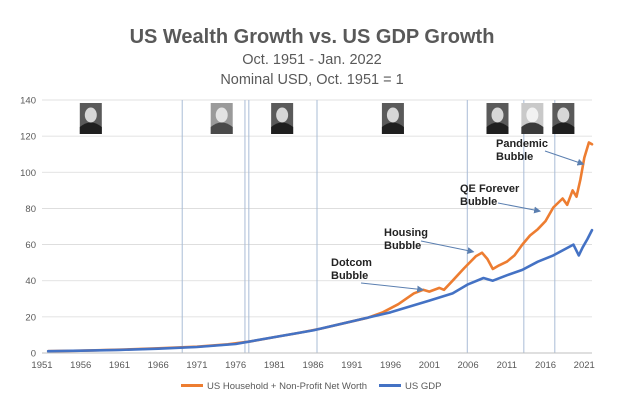 Image resolution: width=624 pixels, height=415 pixels. Describe the element at coordinates (378, 275) in the screenshot. I see `annotation-dotcom: Dotcom Bubble` at that location.